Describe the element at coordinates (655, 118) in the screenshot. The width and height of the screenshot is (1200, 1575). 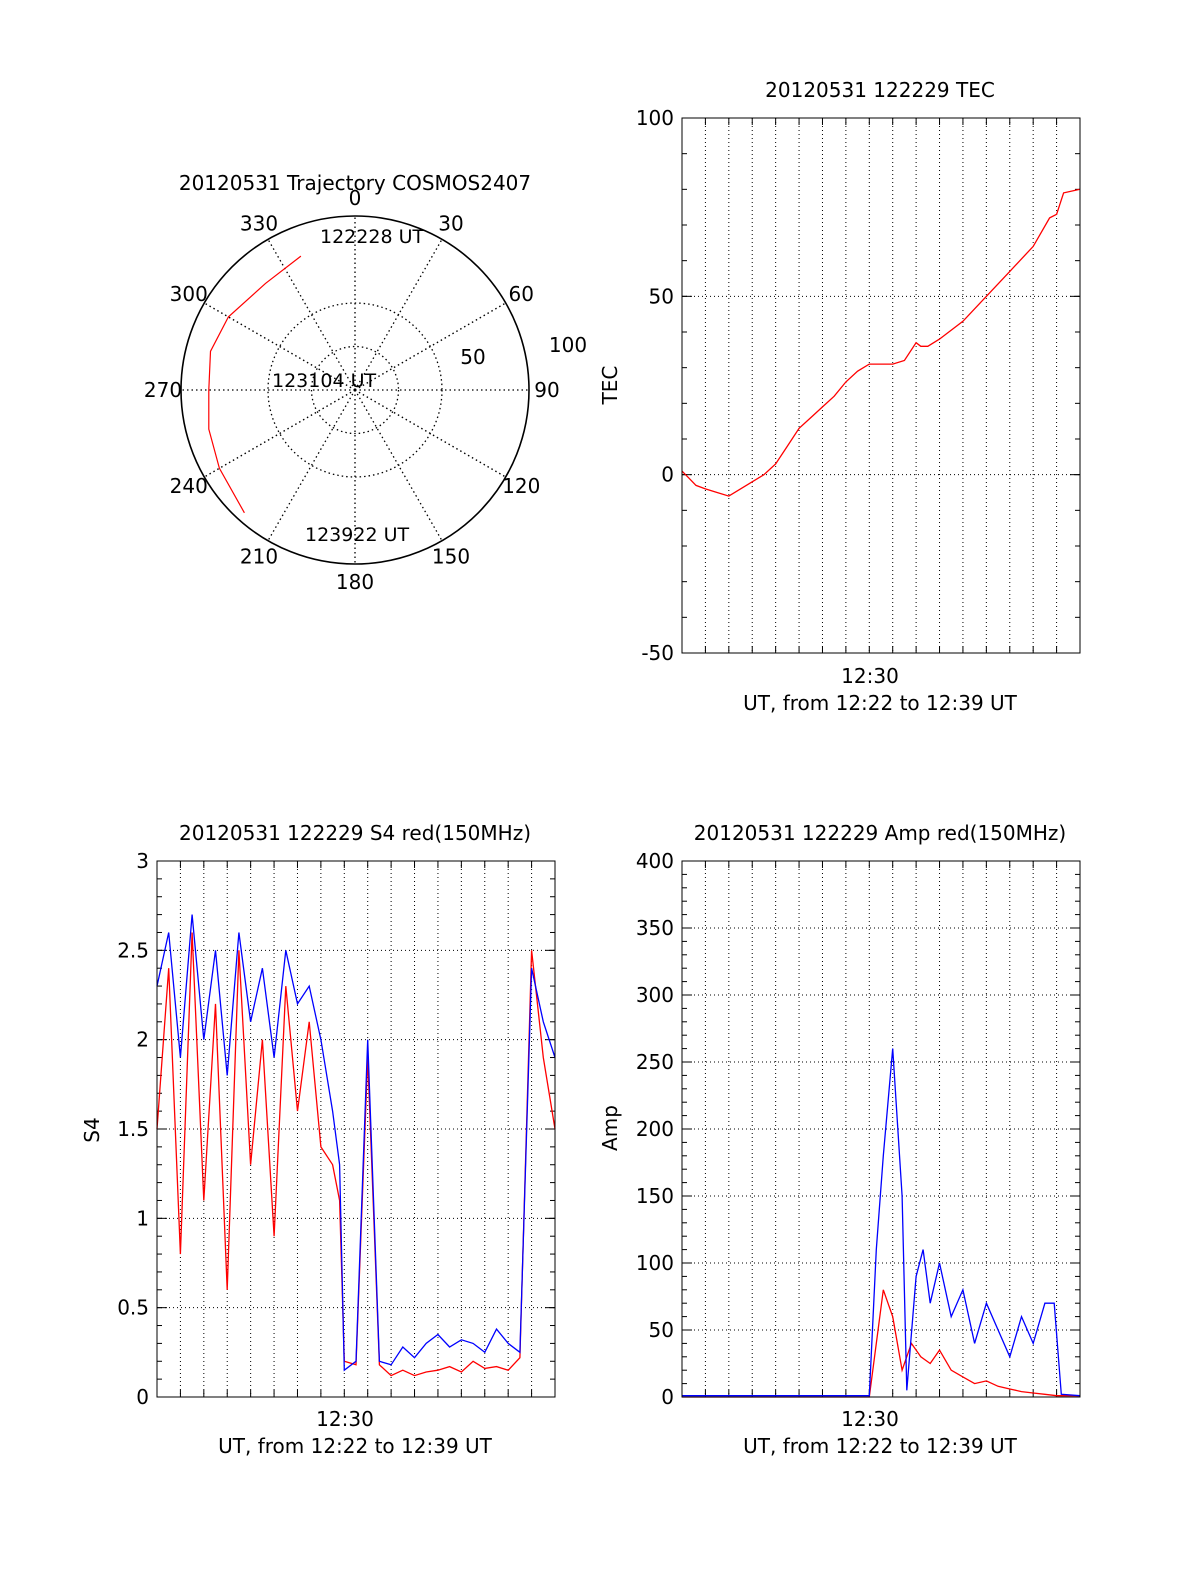
I see `tec-ytick-label: 100` at that location.